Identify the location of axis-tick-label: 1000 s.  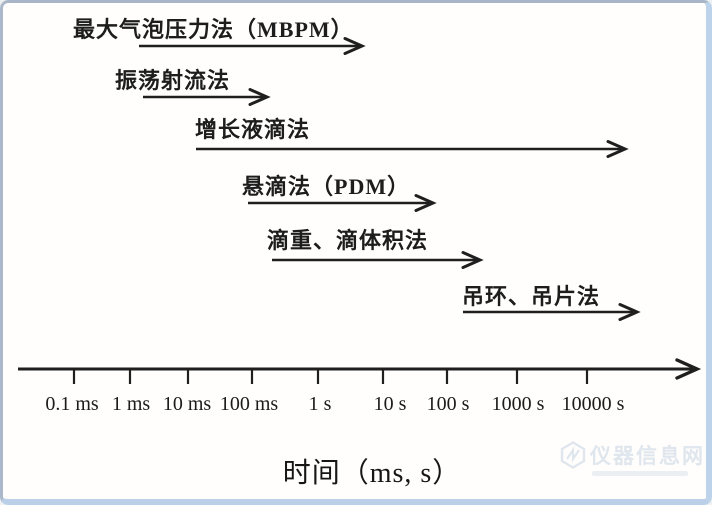
(518, 404).